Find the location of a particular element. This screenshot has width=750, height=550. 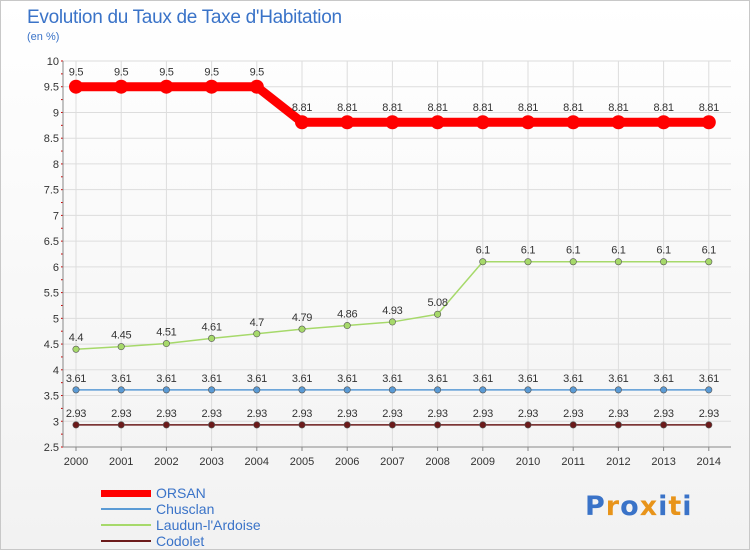

data-label: 4.51 is located at coordinates (166, 333).